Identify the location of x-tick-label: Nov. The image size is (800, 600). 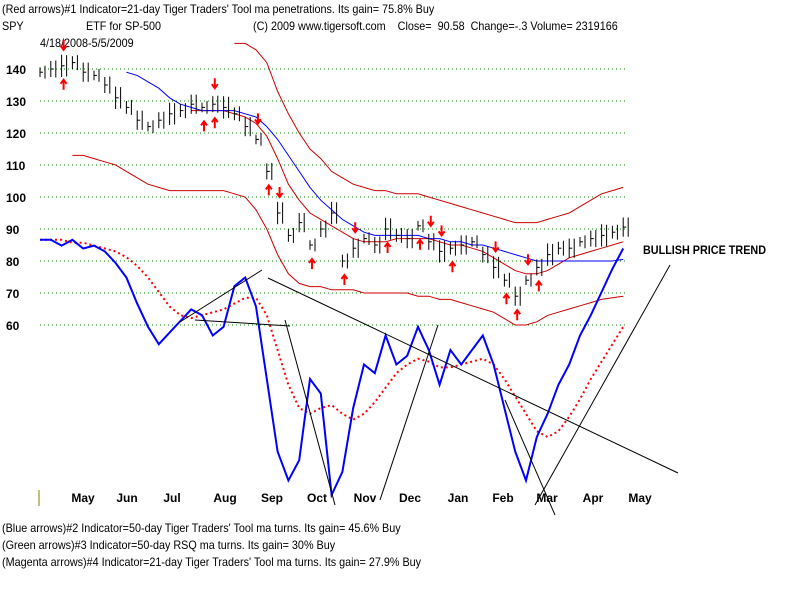
(365, 498).